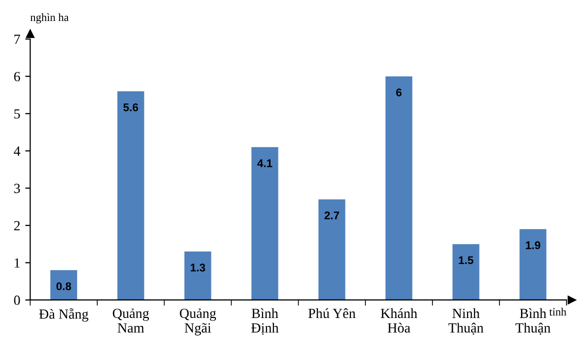 The image size is (581, 355). What do you see at coordinates (131, 320) in the screenshot?
I see `x-tick-label: Quảng Nam` at bounding box center [131, 320].